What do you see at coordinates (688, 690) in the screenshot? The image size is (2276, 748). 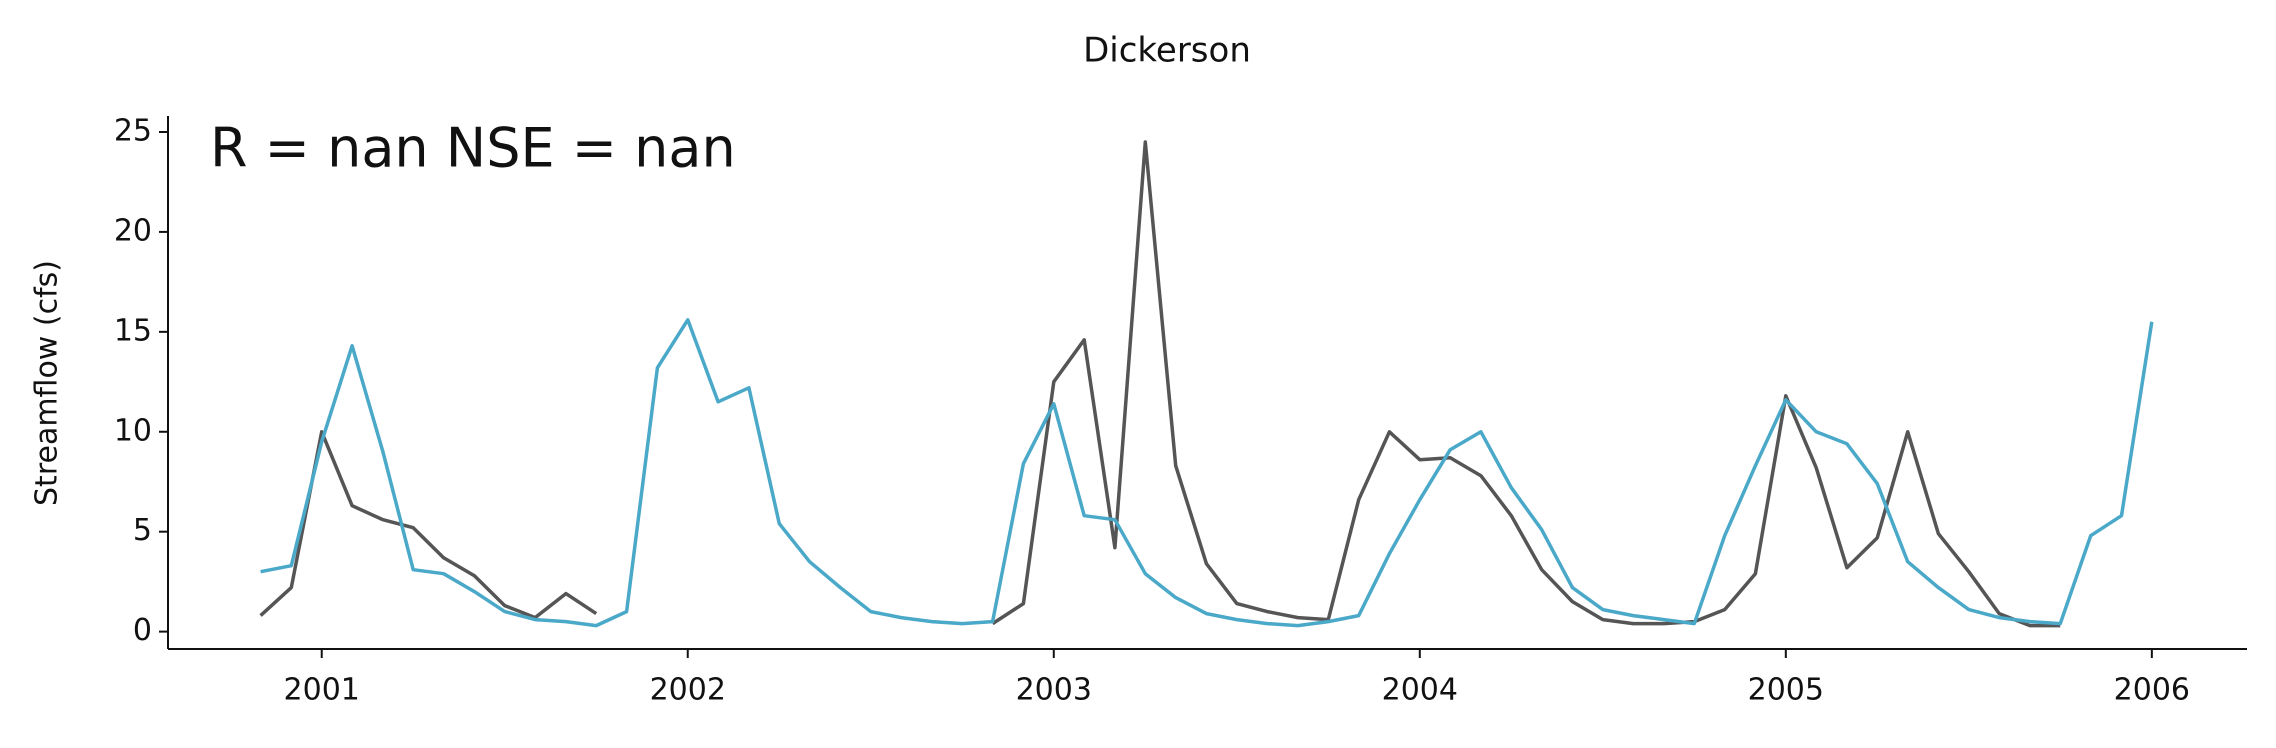 I see `x-tick-label: 2002` at bounding box center [688, 690].